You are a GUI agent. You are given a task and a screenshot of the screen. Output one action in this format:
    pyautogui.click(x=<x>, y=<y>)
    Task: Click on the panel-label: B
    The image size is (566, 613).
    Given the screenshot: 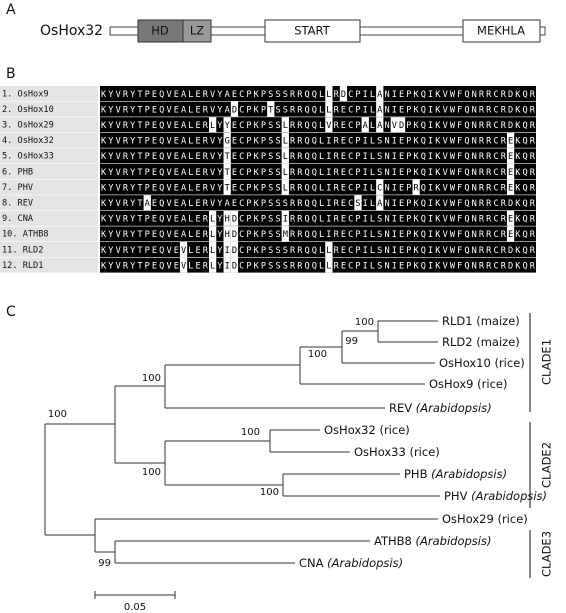 What is the action you would take?
    pyautogui.click(x=11, y=74)
    